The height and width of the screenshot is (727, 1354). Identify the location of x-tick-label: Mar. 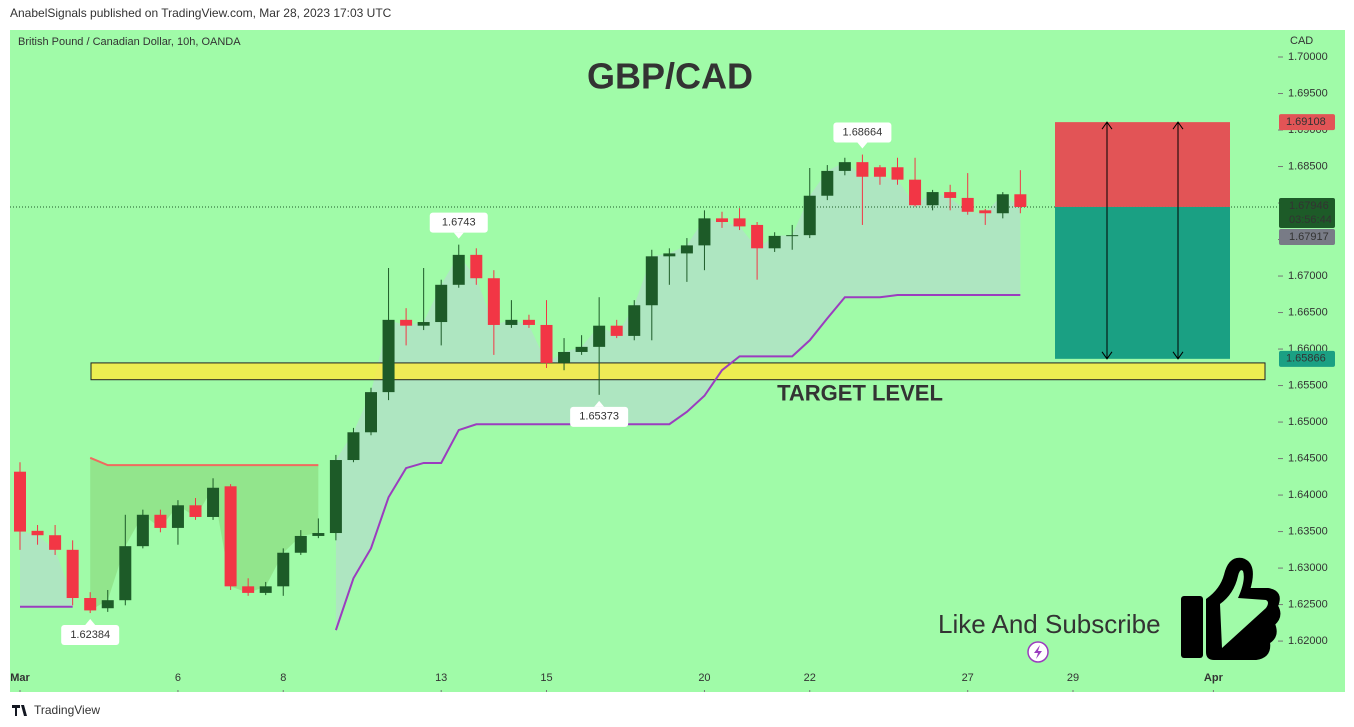
(20, 678).